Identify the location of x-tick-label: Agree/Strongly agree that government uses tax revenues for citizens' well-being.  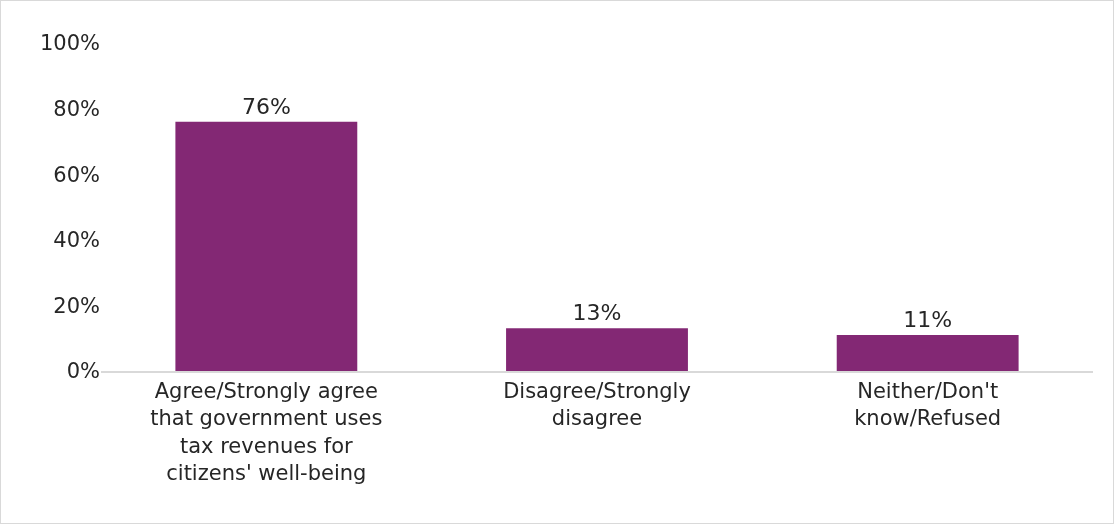
(266, 431).